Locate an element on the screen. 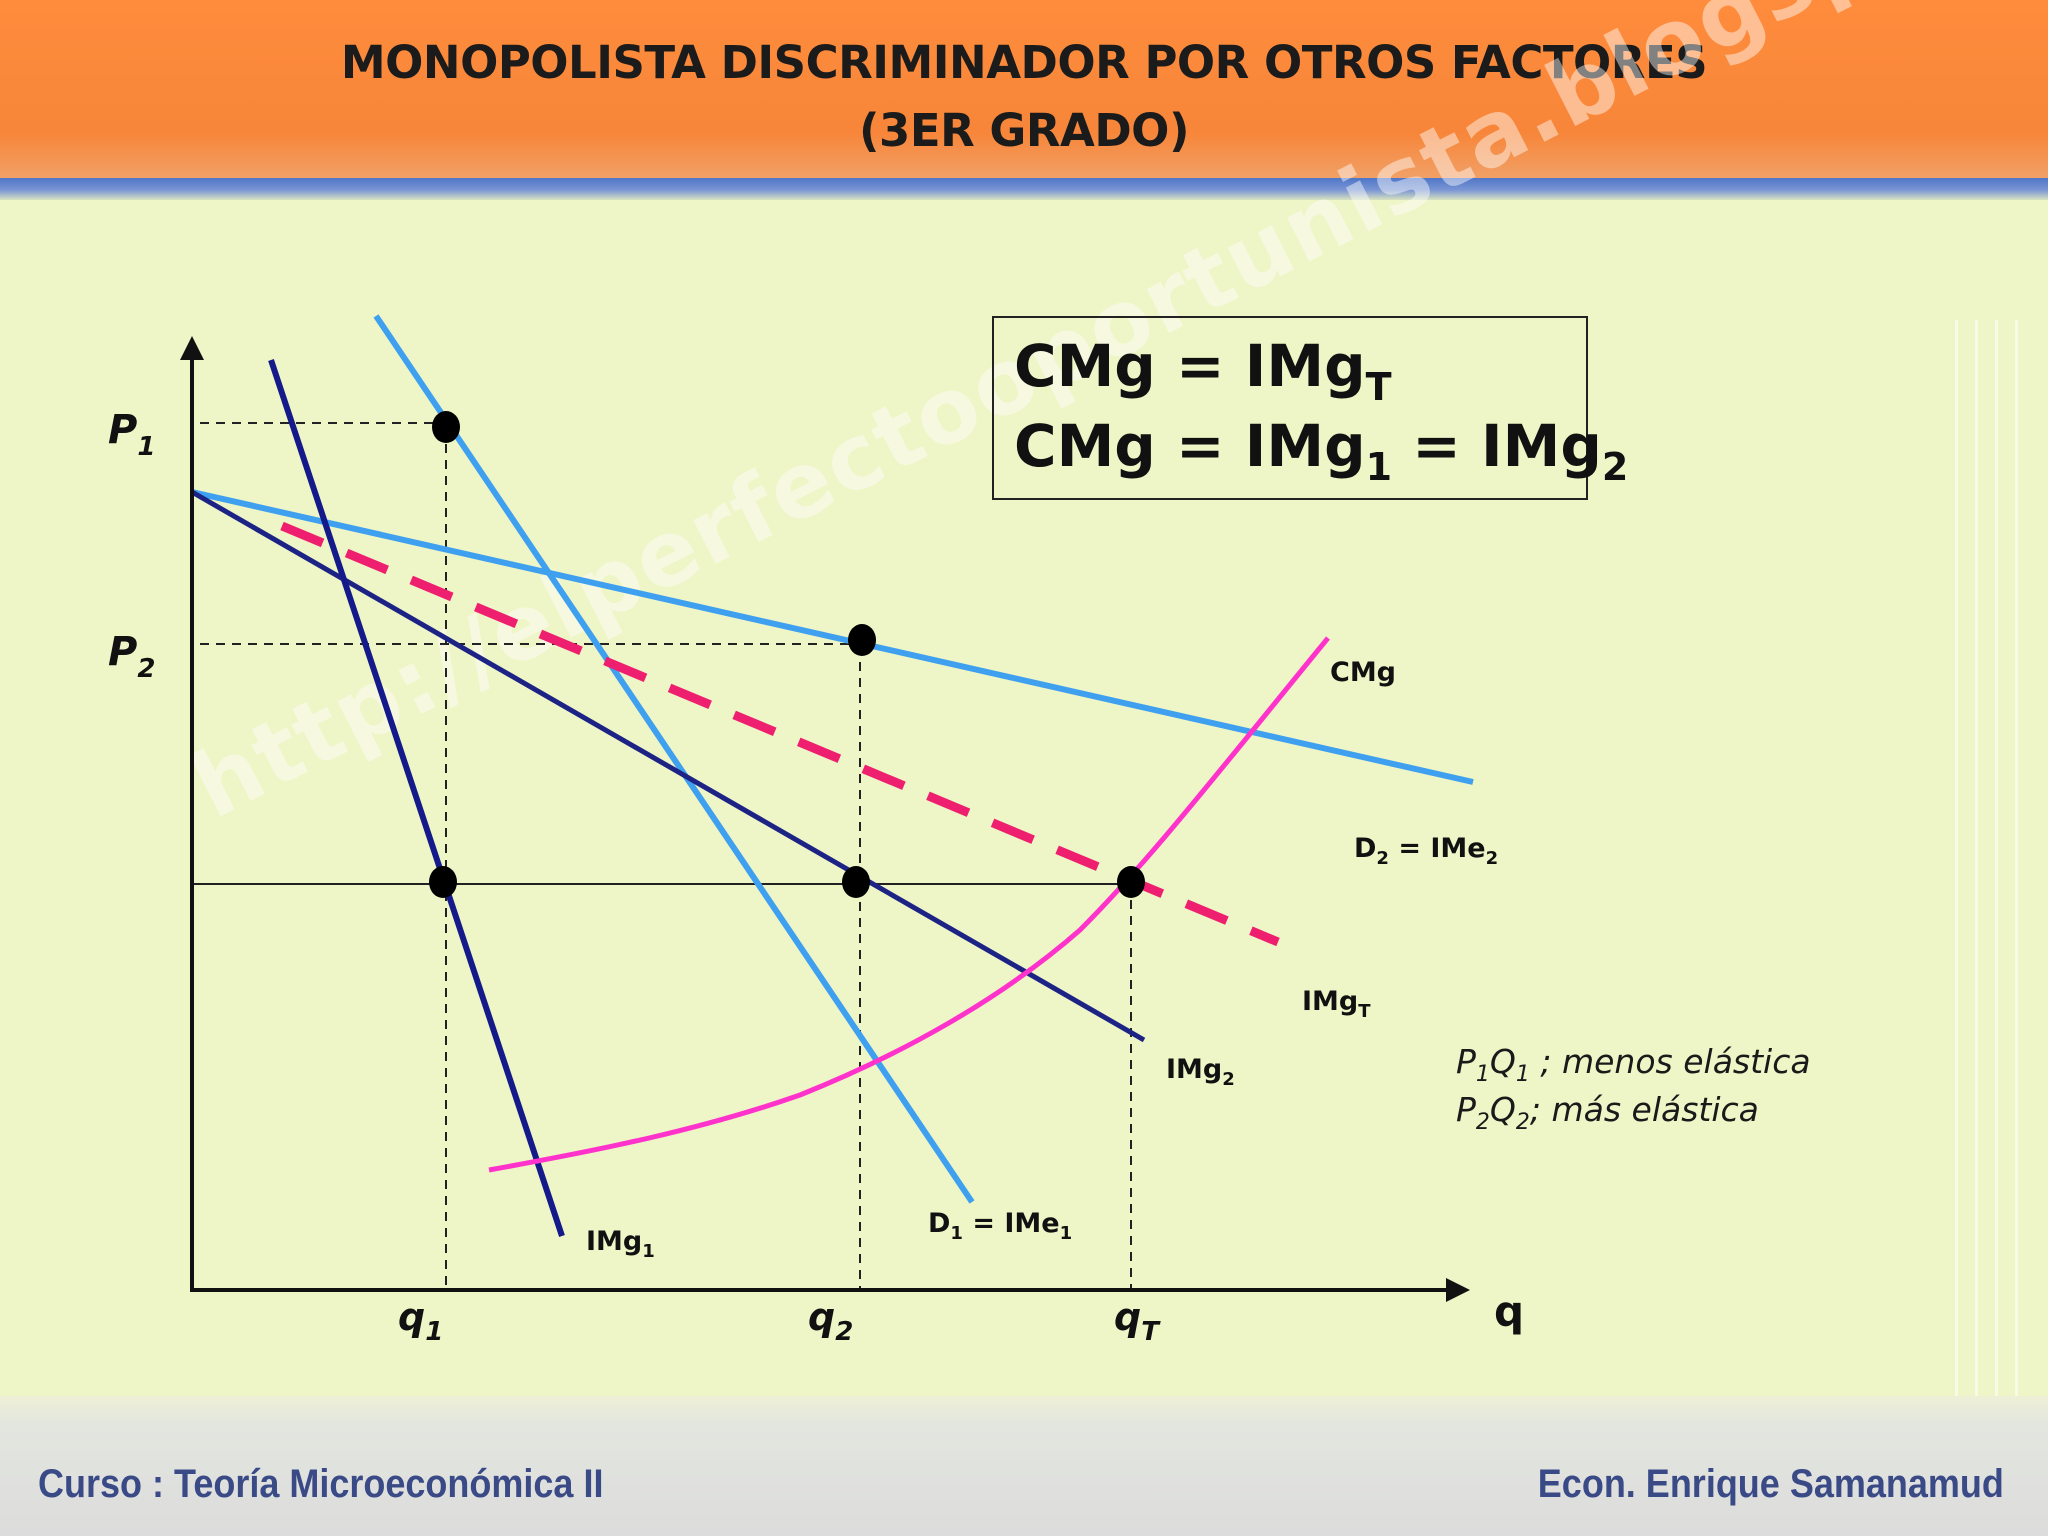 The image size is (2048, 1536). tick-label-p1: P1 is located at coordinates (131, 434).